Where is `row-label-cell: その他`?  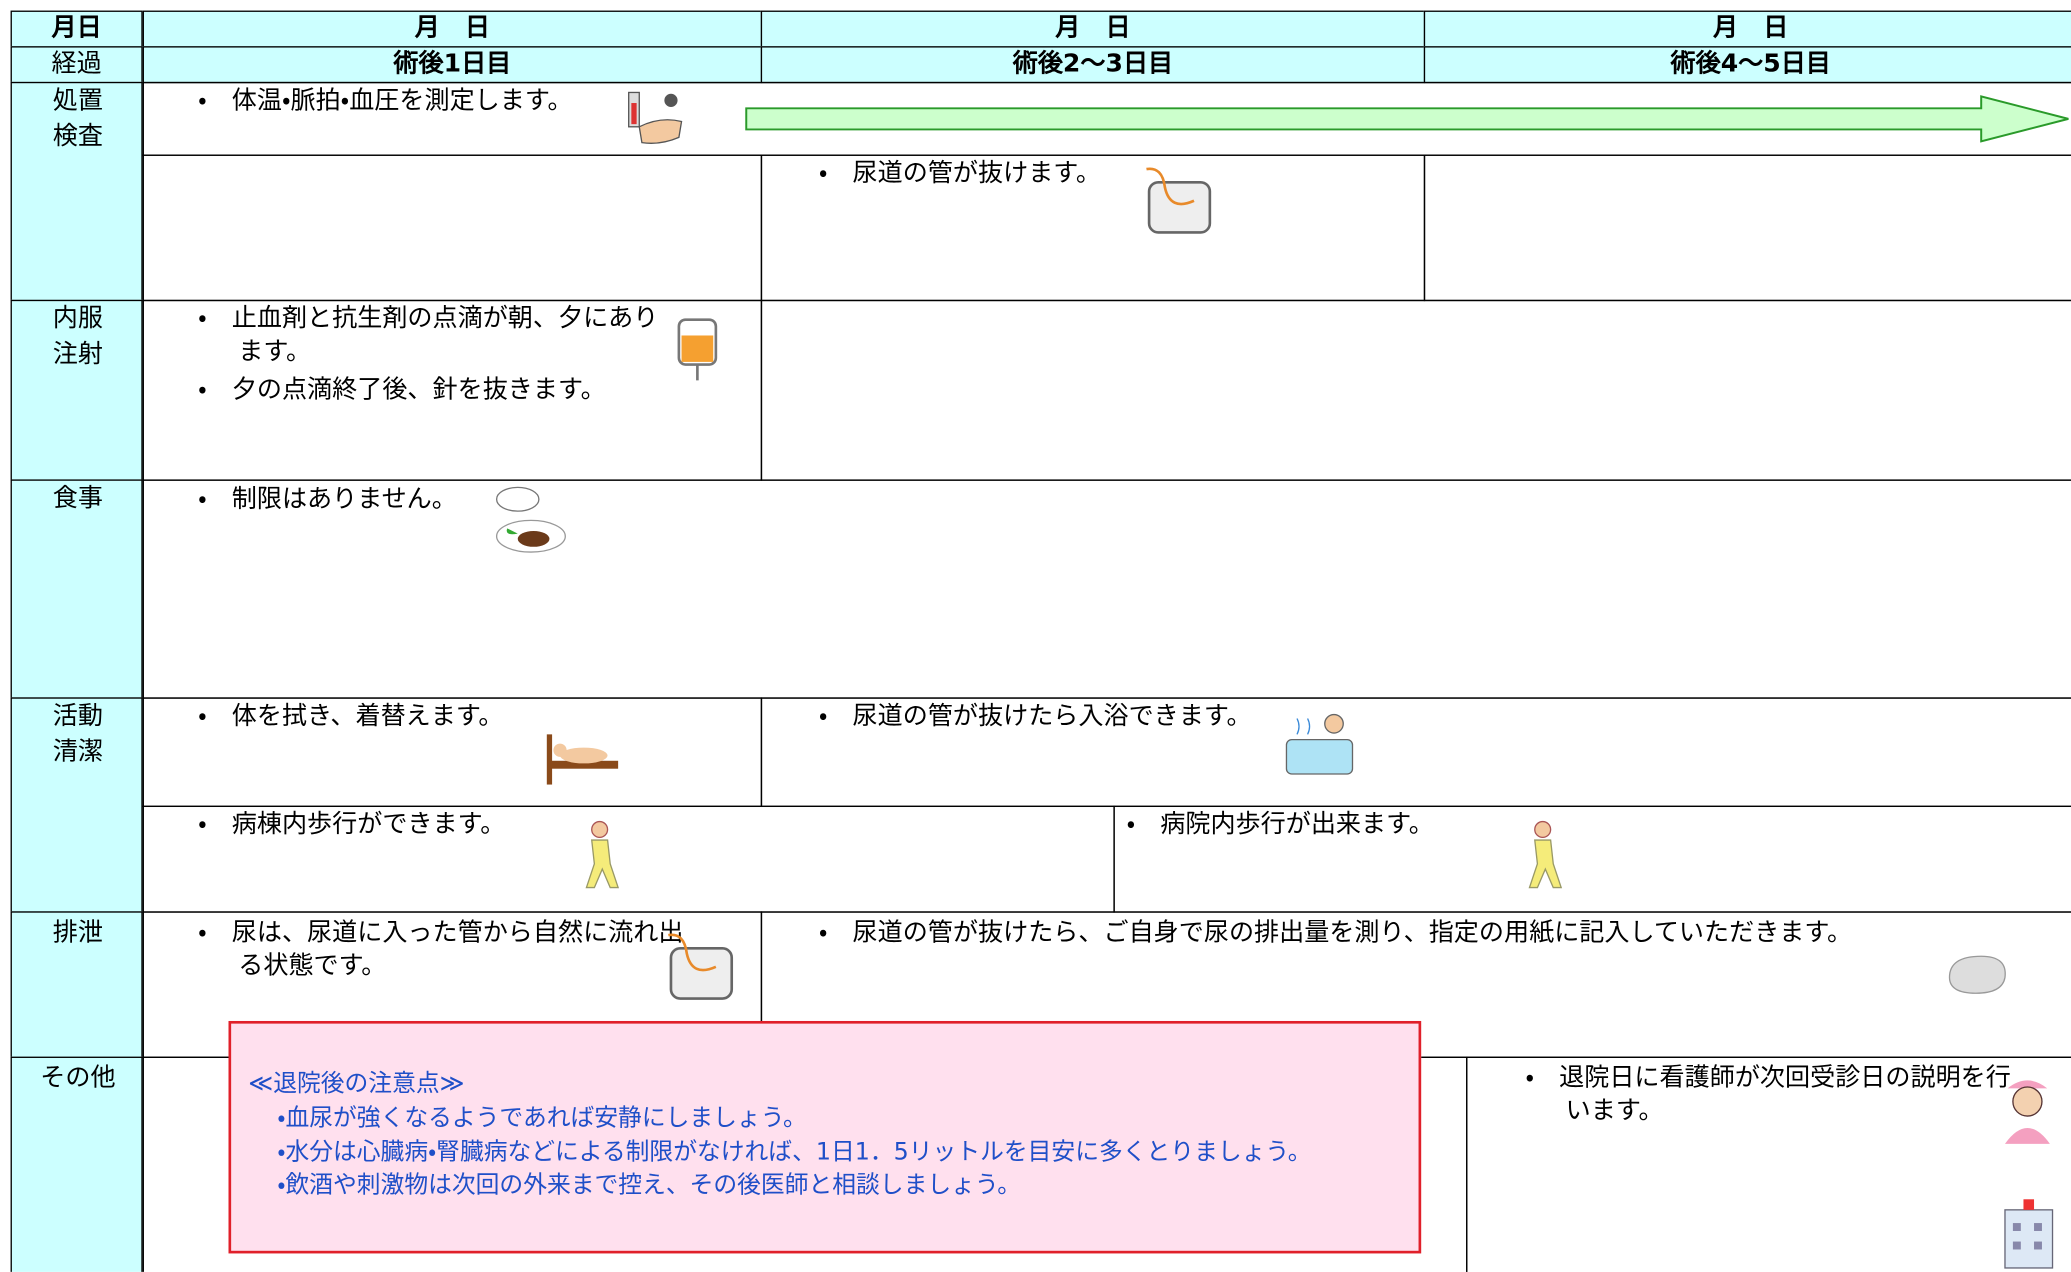
row-label-cell: その他 is located at coordinates (76, 1164).